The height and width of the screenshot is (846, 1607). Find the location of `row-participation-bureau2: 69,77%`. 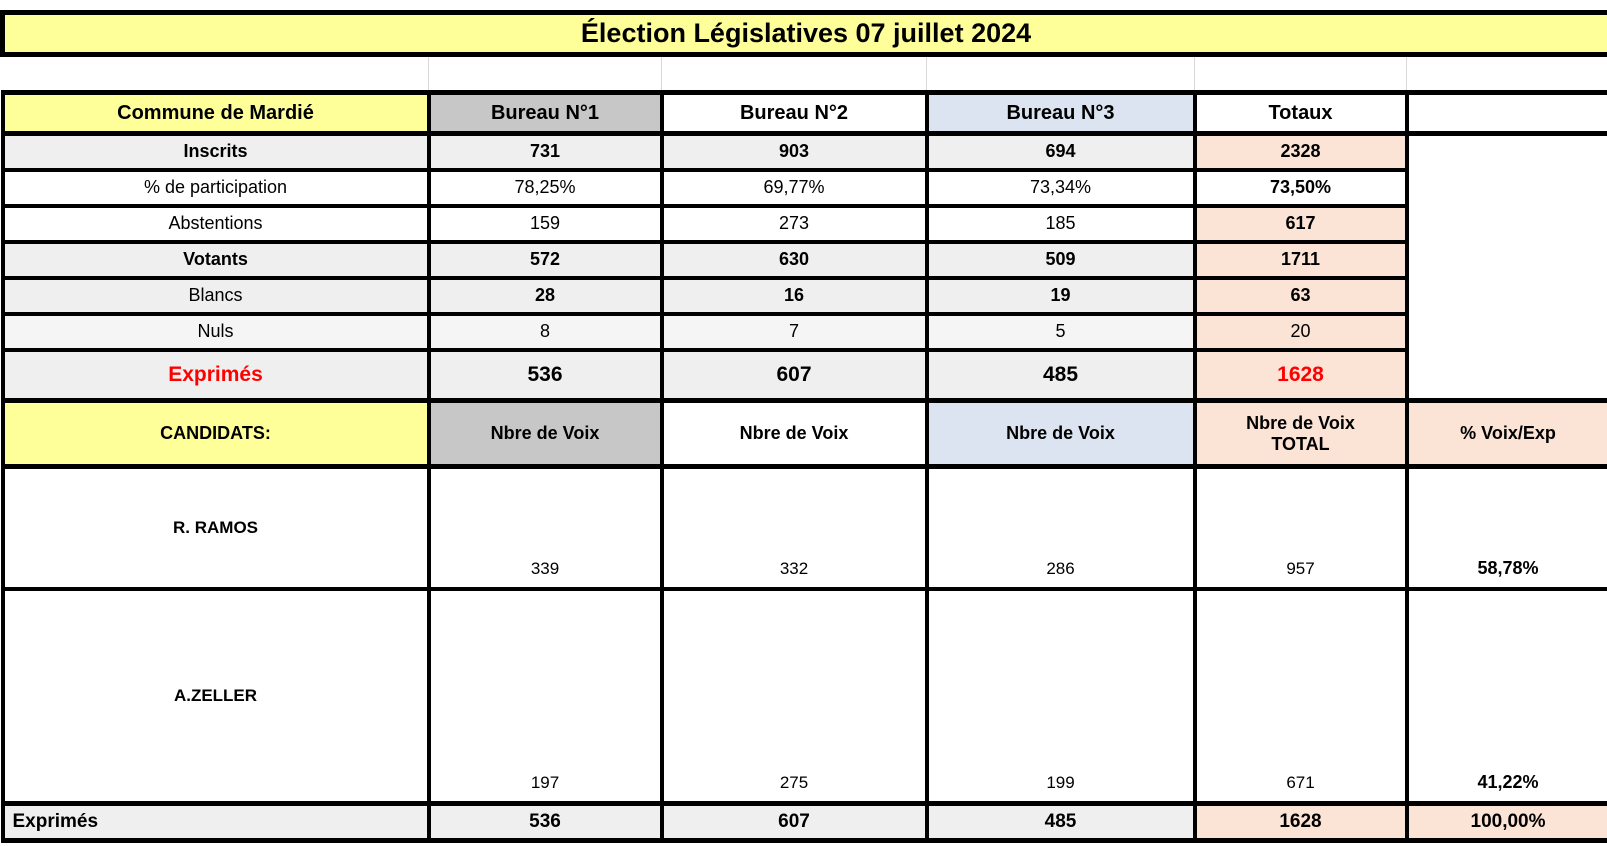

row-participation-bureau2: 69,77% is located at coordinates (794, 188).